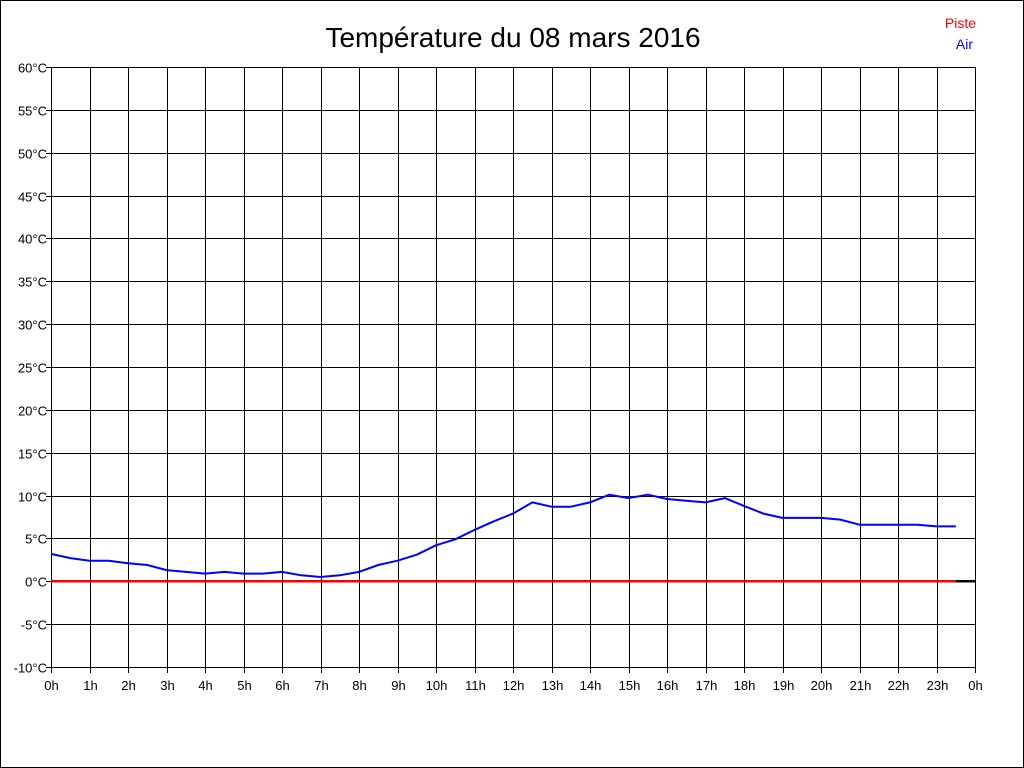 The height and width of the screenshot is (768, 1024). What do you see at coordinates (745, 685) in the screenshot?
I see `x-tick-label: 18h` at bounding box center [745, 685].